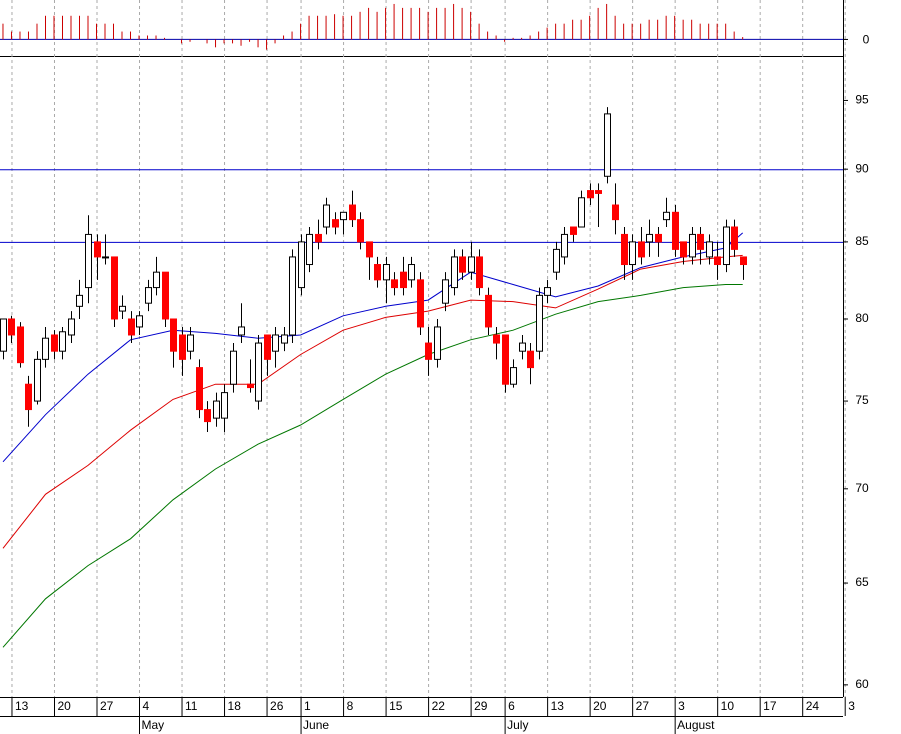 Image resolution: width=901 pixels, height=734 pixels. I want to click on x-tick-label: 22, so click(439, 706).